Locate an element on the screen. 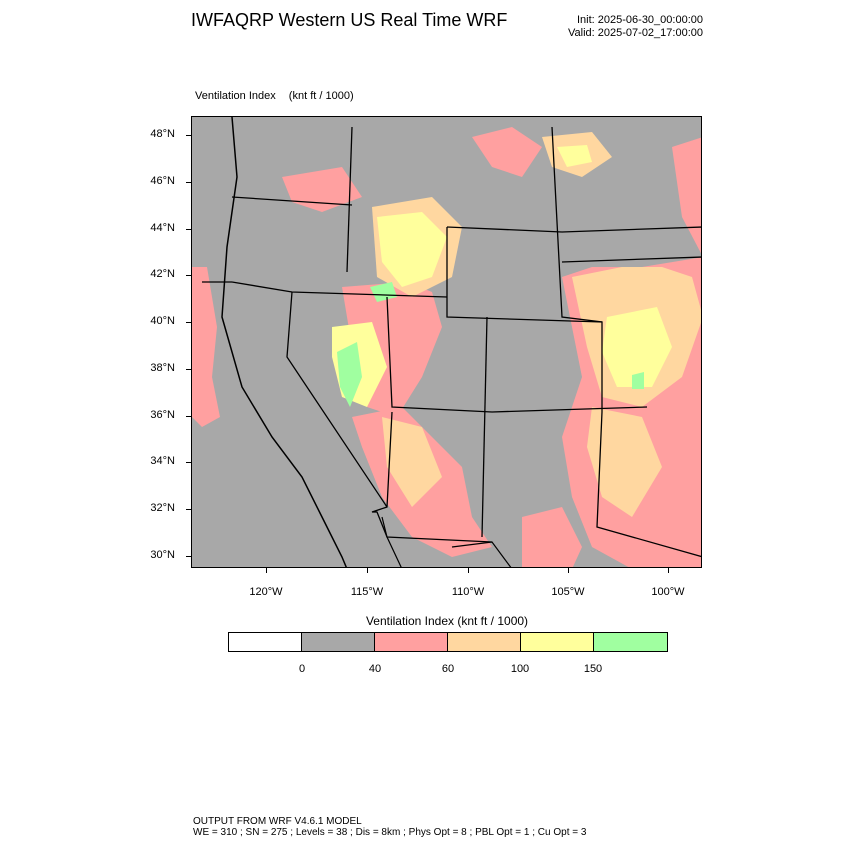  colorbar-title: Ventilation Index (knt ft / 1000) is located at coordinates (447, 621).